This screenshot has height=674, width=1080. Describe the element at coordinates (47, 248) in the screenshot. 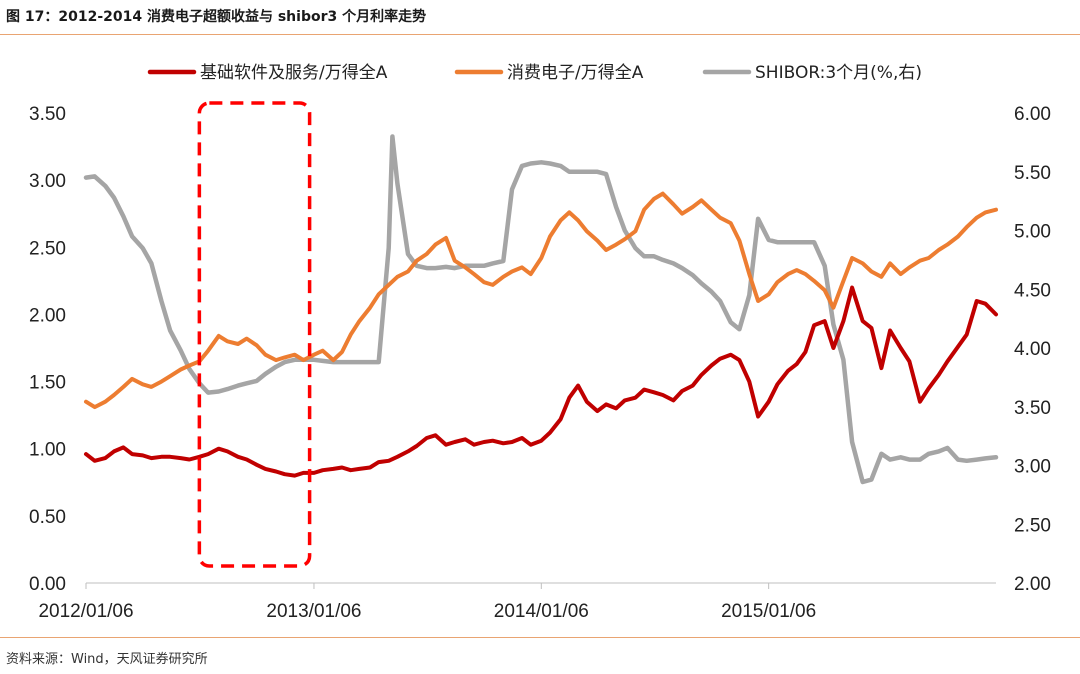

I see `y-left-tick-label: 2.50` at that location.